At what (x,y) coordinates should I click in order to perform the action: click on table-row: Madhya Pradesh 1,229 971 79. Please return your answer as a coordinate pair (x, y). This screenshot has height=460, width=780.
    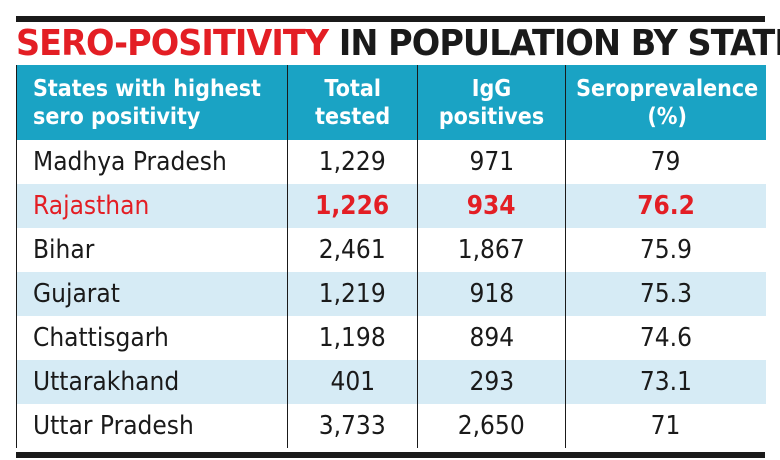
    Looking at the image, I should click on (391, 162).